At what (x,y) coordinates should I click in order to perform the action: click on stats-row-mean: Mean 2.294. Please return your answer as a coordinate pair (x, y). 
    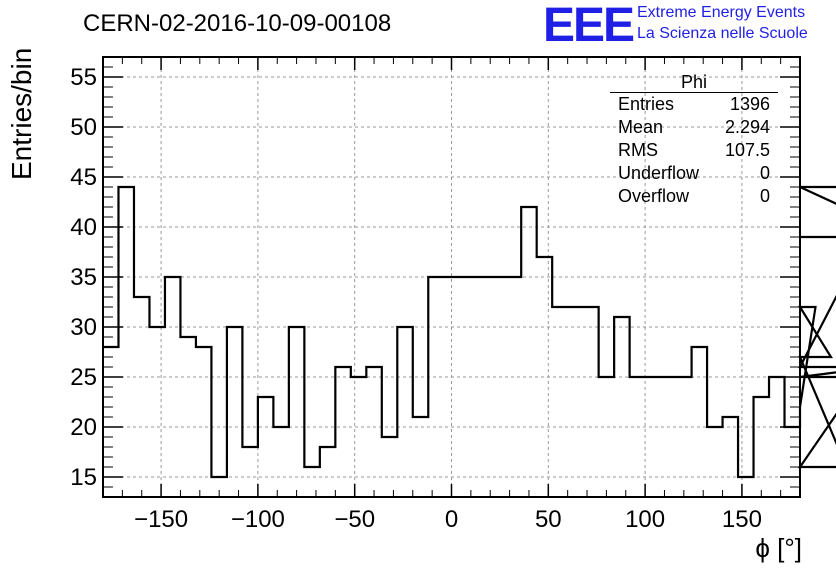
    Looking at the image, I should click on (694, 127).